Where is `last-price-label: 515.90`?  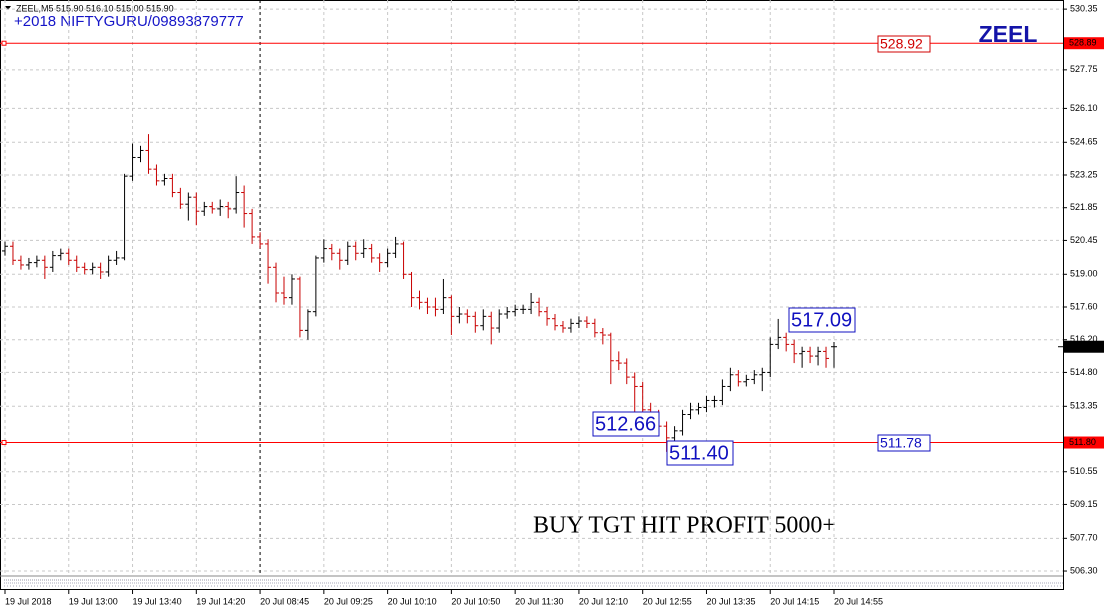 last-price-label: 515.90 is located at coordinates (1083, 346).